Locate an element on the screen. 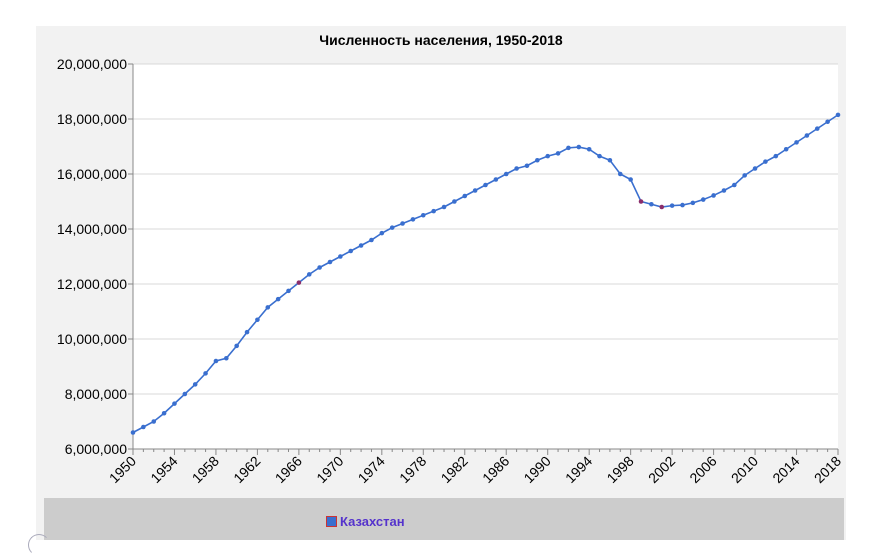  x-tick-label: 1950 is located at coordinates (122, 469).